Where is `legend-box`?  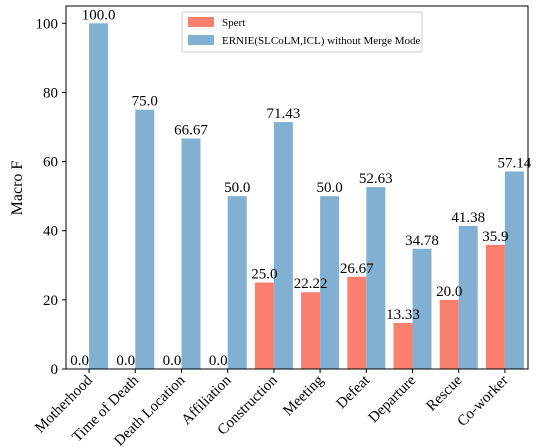
legend-box is located at coordinates (302, 32).